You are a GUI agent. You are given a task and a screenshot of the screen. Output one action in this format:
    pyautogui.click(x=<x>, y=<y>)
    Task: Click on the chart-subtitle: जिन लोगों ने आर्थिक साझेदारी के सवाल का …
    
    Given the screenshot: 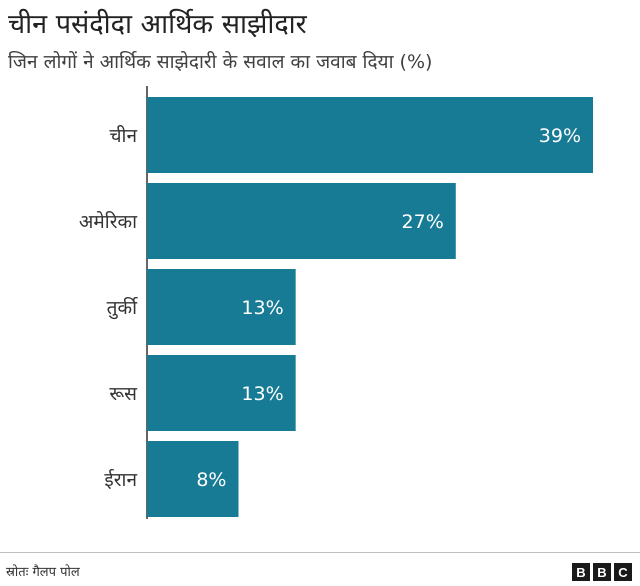 What is the action you would take?
    pyautogui.click(x=220, y=62)
    